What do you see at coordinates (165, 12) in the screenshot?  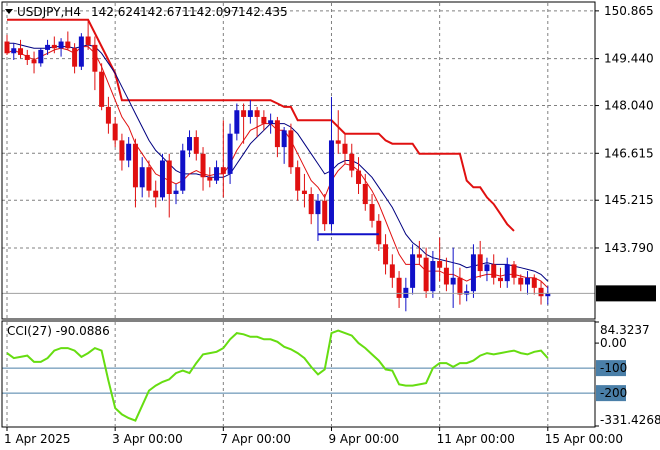 I see `high-value: 142.671` at bounding box center [165, 12].